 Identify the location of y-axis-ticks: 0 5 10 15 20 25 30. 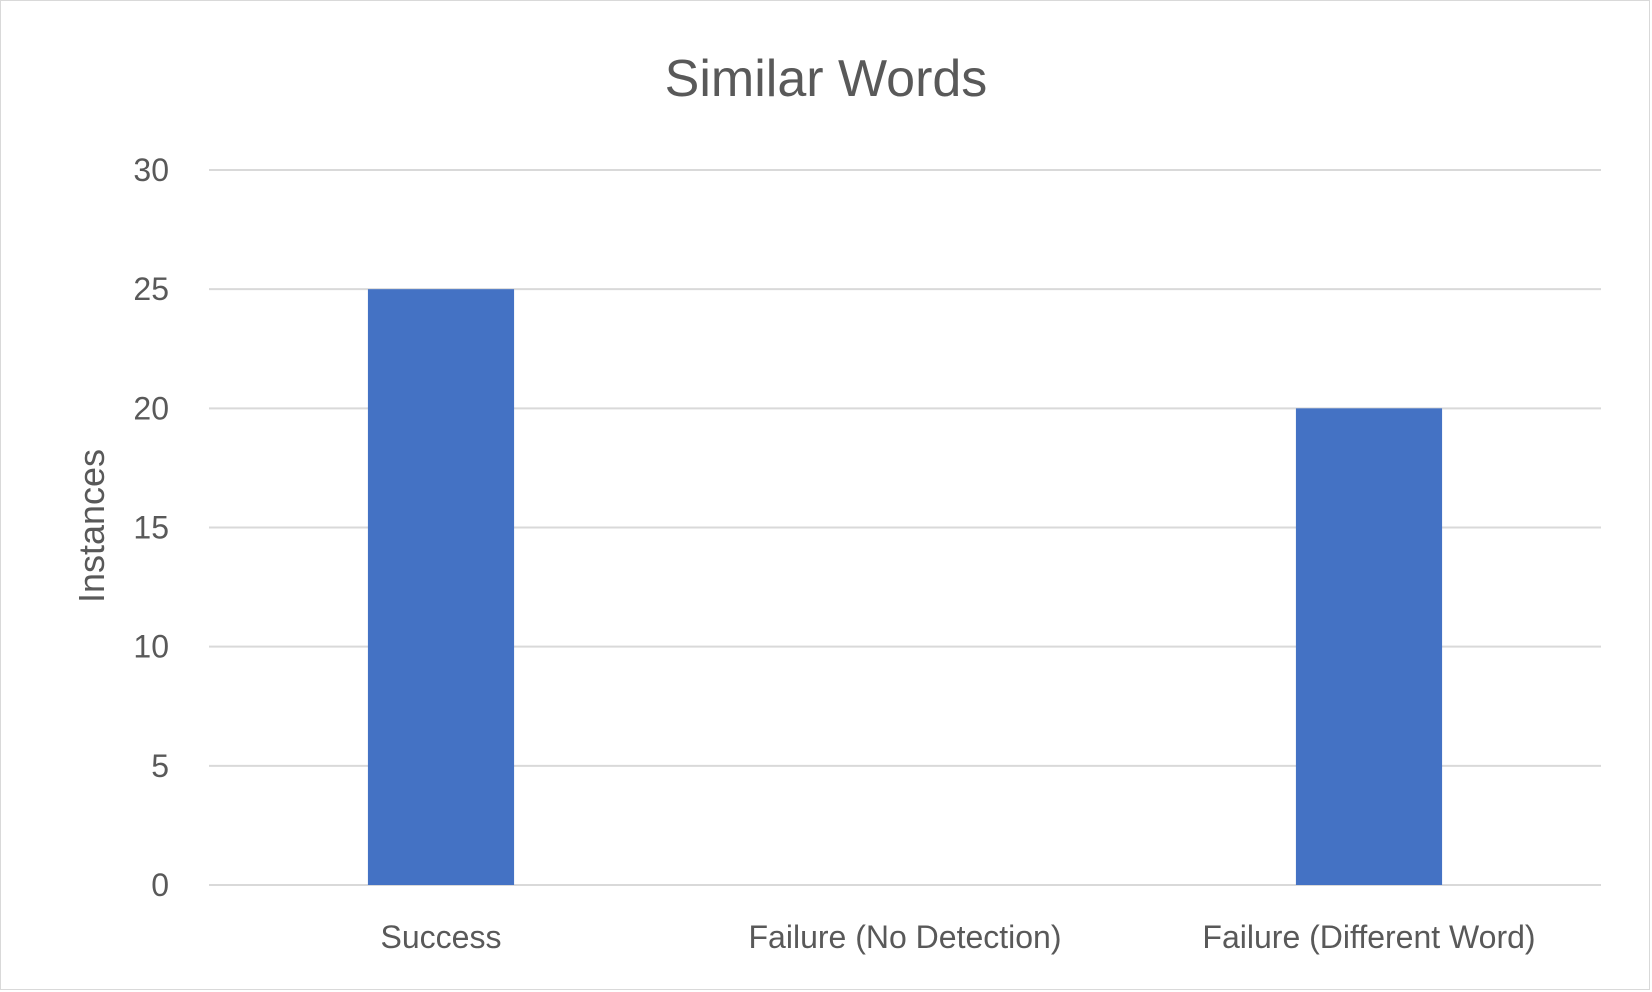
(151, 527).